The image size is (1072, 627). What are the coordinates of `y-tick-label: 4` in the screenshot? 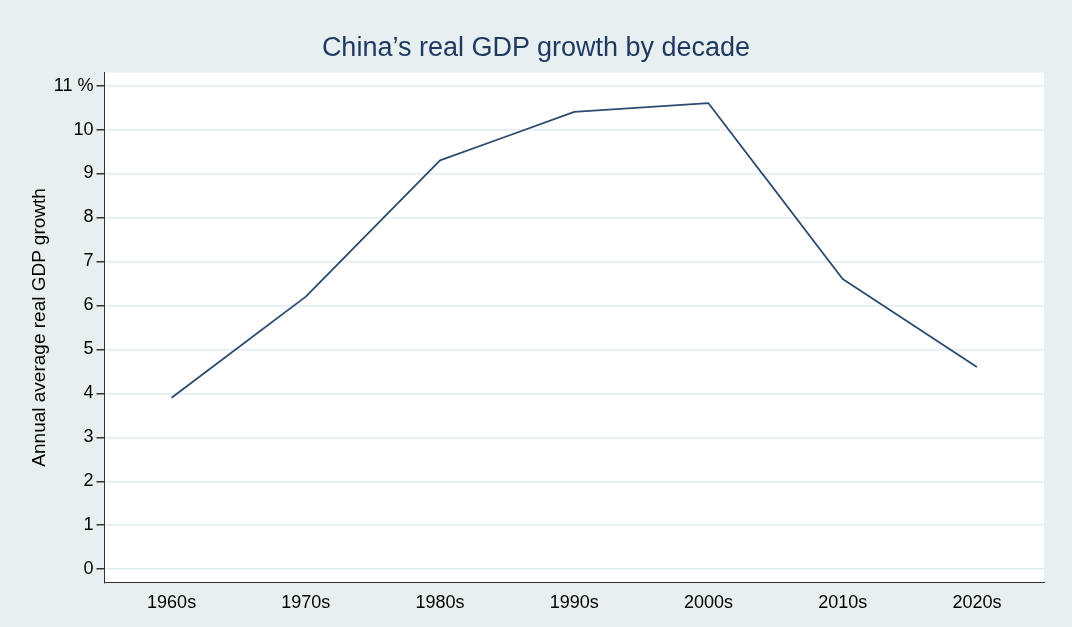 It's located at (88, 392).